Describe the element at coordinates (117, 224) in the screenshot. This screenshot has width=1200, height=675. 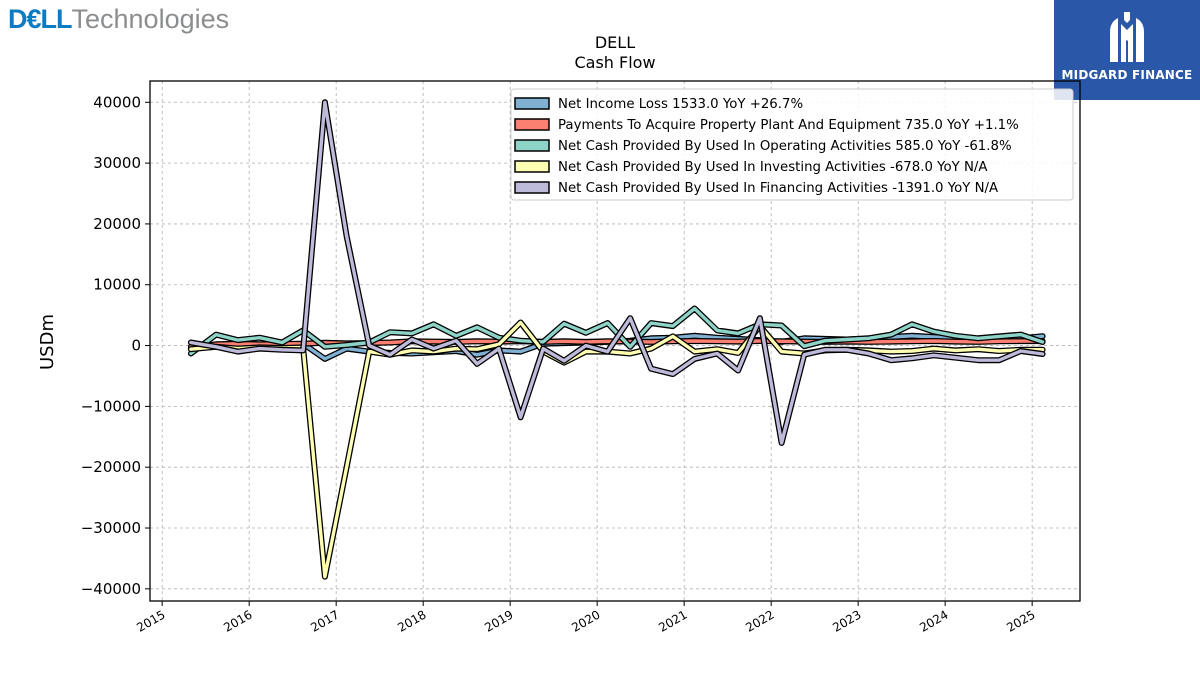
I see `y-tick-label: 20000` at that location.